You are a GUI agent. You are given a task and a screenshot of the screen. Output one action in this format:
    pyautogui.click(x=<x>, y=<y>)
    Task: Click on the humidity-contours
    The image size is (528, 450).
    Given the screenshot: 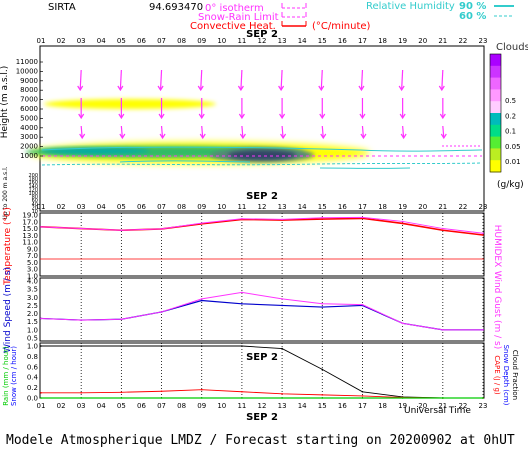 What is the action you would take?
    pyautogui.click(x=262, y=157)
    